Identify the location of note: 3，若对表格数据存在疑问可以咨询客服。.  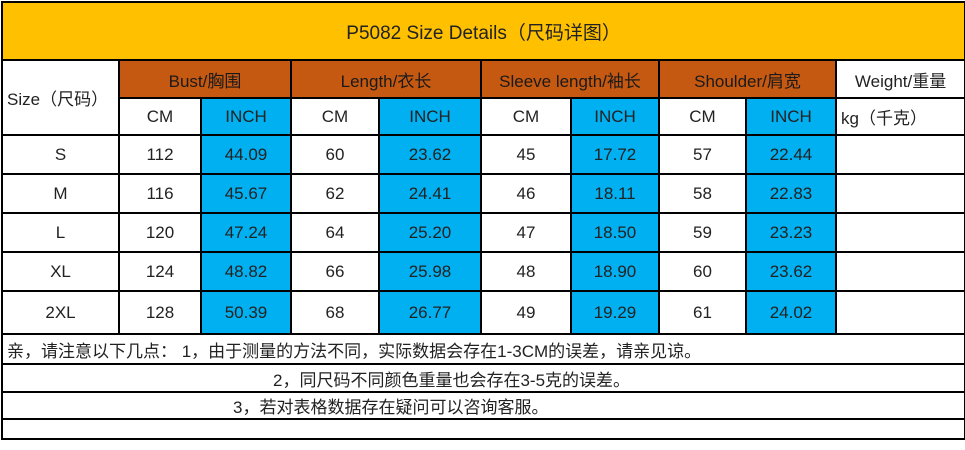
(482, 405).